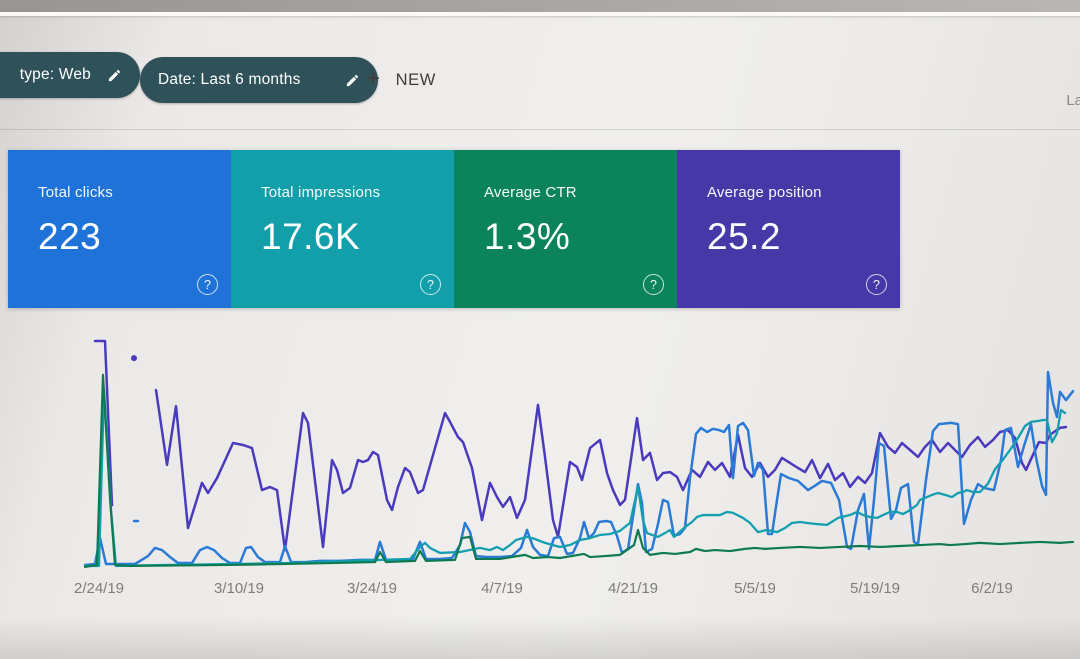  What do you see at coordinates (527, 236) in the screenshot?
I see `card-value: 1.3%` at bounding box center [527, 236].